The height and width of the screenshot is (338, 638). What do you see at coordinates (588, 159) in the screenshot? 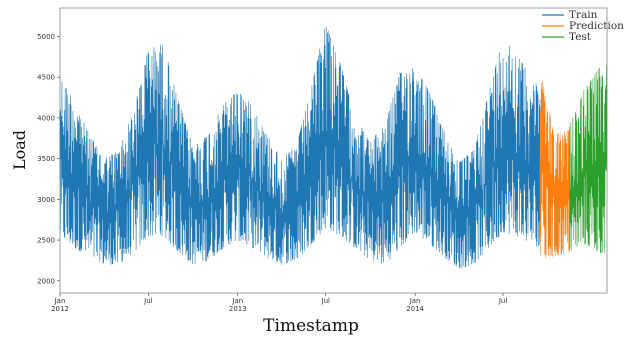
I see `series-line-test` at bounding box center [588, 159].